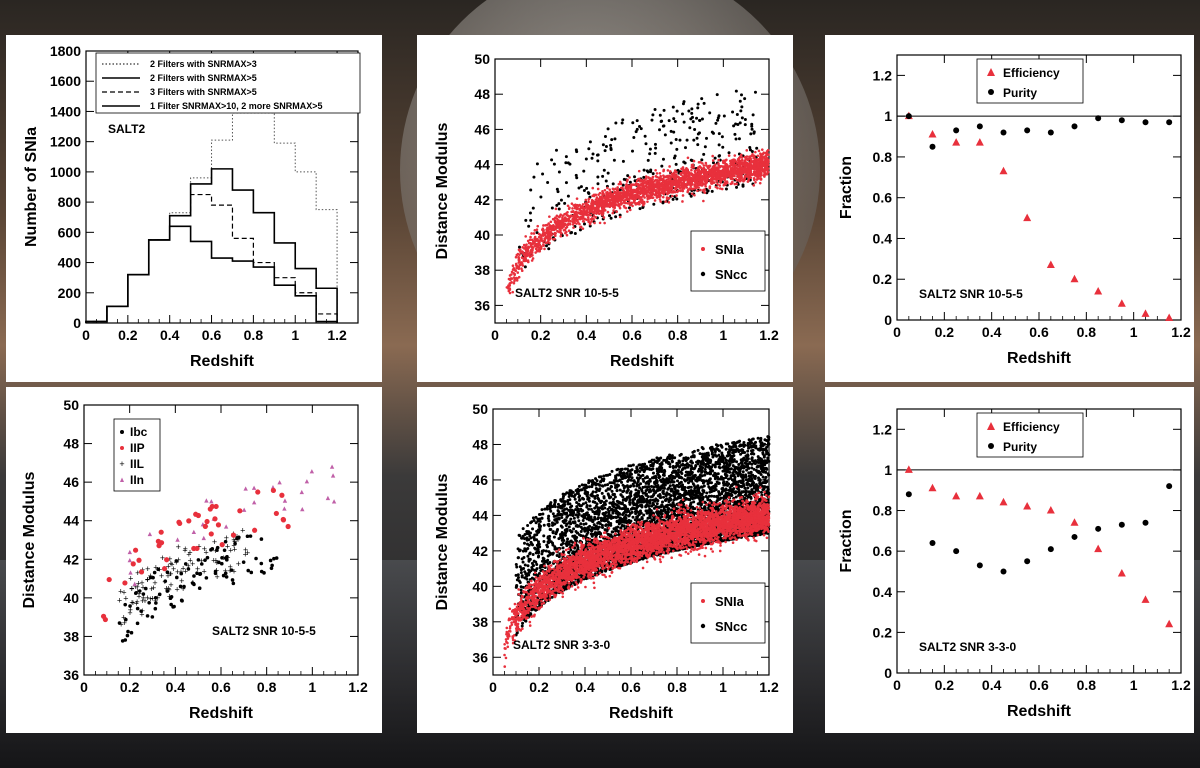  I want to click on legend-label-efficiency: Efficiency, so click(1031, 73).